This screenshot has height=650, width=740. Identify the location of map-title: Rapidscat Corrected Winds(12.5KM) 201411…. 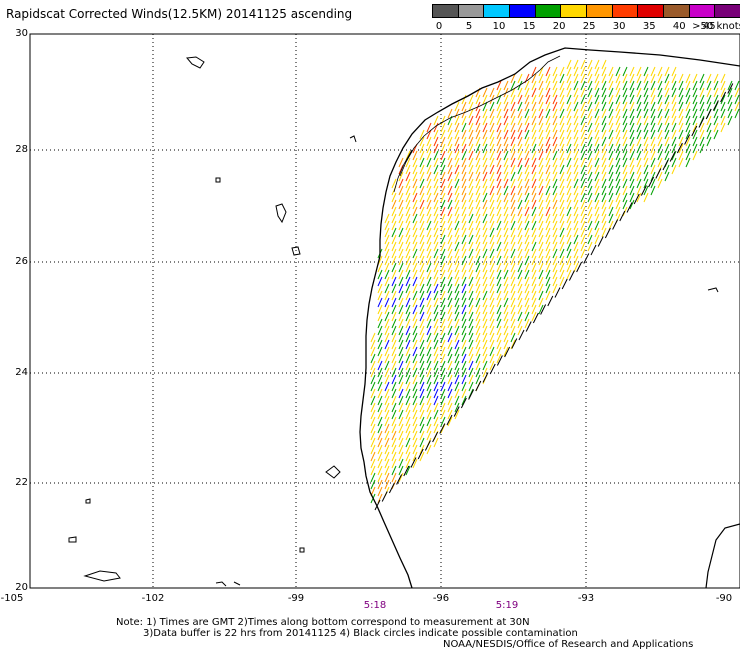
(179, 14).